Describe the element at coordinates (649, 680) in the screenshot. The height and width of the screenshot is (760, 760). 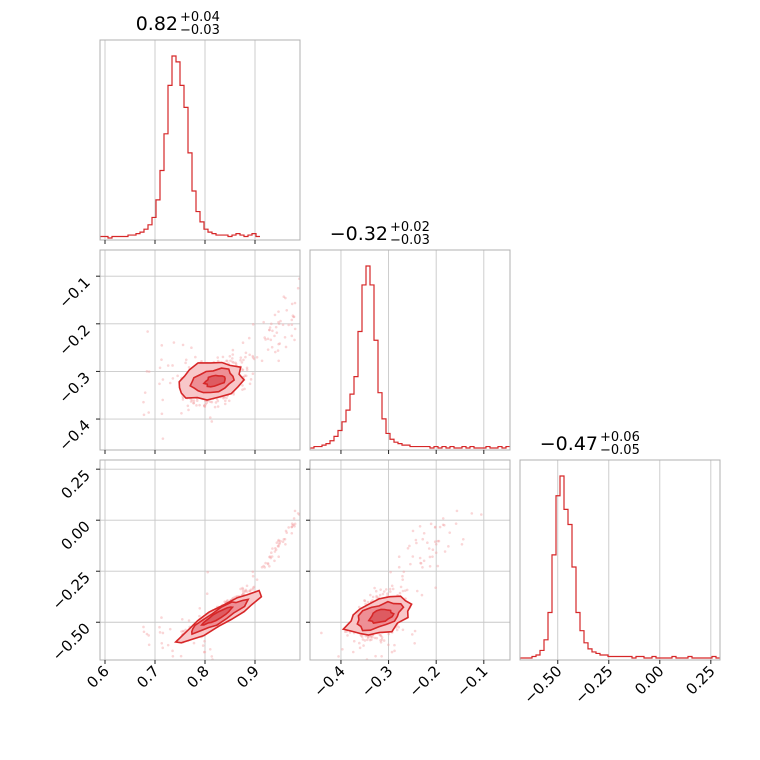
I see `x-tick-label: 0.00` at that location.